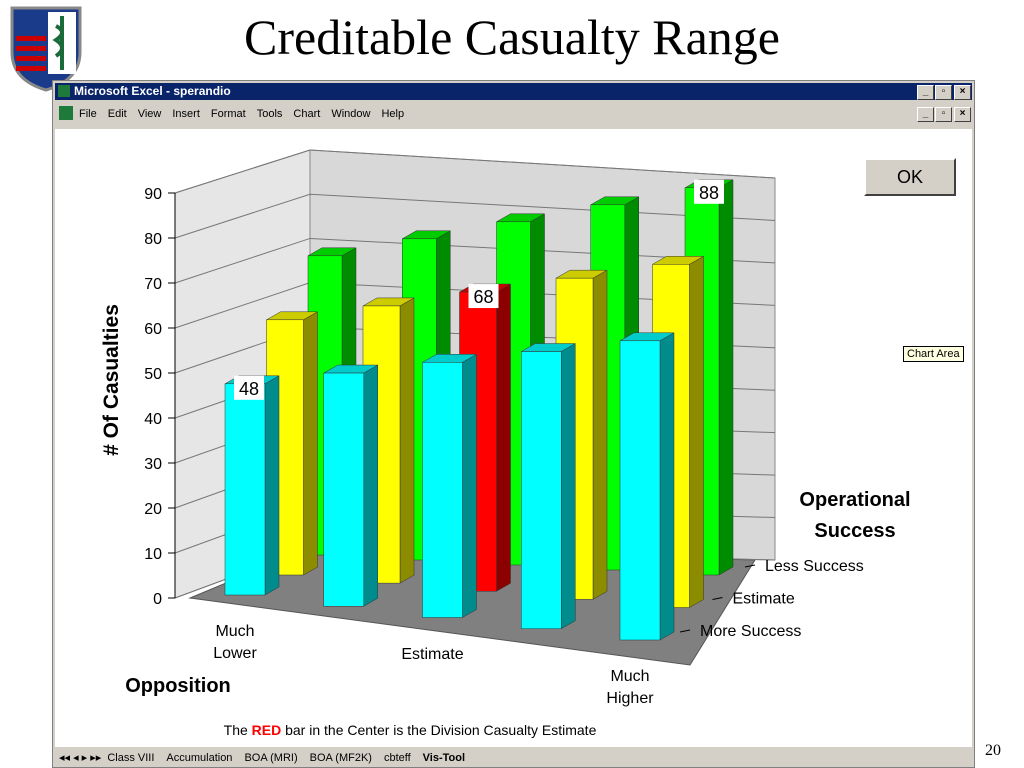 The height and width of the screenshot is (768, 1024). I want to click on menu-item: Window, so click(351, 114).